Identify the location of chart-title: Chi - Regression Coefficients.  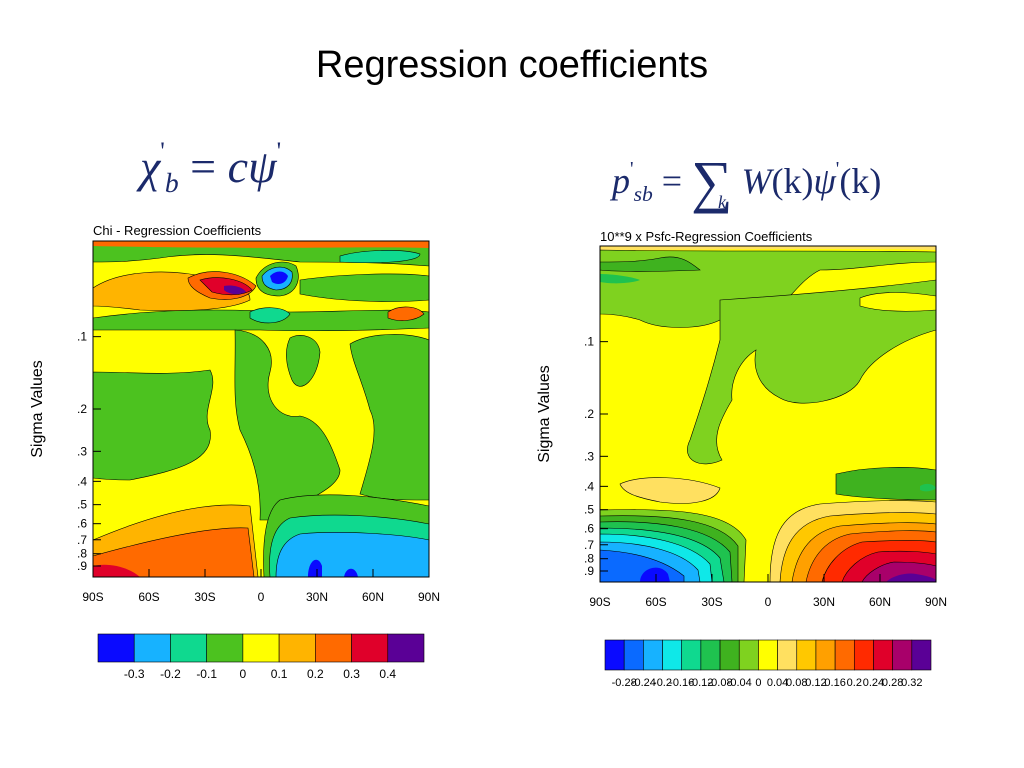
(177, 230).